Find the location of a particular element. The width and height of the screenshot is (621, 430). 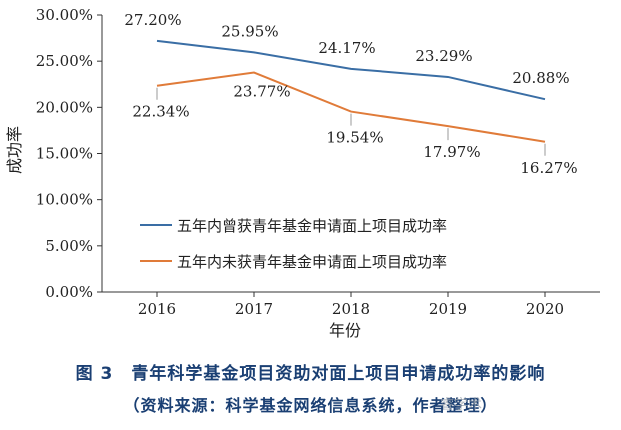

data-label-series1: 25.95% is located at coordinates (249, 31).